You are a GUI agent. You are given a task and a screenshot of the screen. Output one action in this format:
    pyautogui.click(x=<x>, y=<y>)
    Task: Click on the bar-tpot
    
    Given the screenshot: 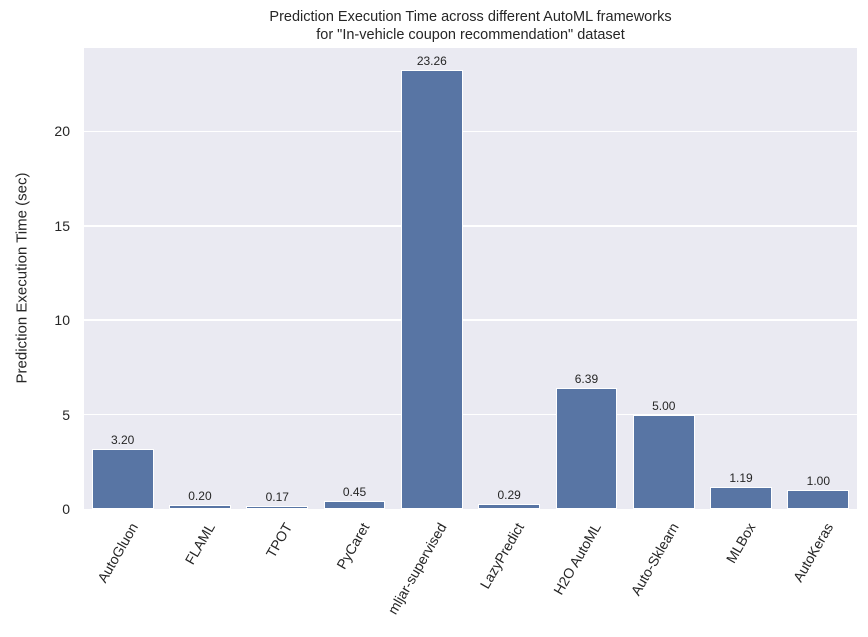 What is the action you would take?
    pyautogui.click(x=277, y=507)
    